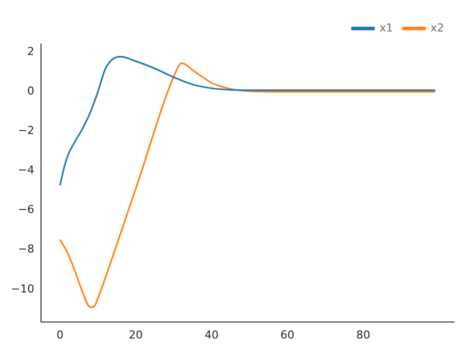 The height and width of the screenshot is (353, 474). What do you see at coordinates (30, 51) in the screenshot?
I see `y-tick-label: 2` at bounding box center [30, 51].